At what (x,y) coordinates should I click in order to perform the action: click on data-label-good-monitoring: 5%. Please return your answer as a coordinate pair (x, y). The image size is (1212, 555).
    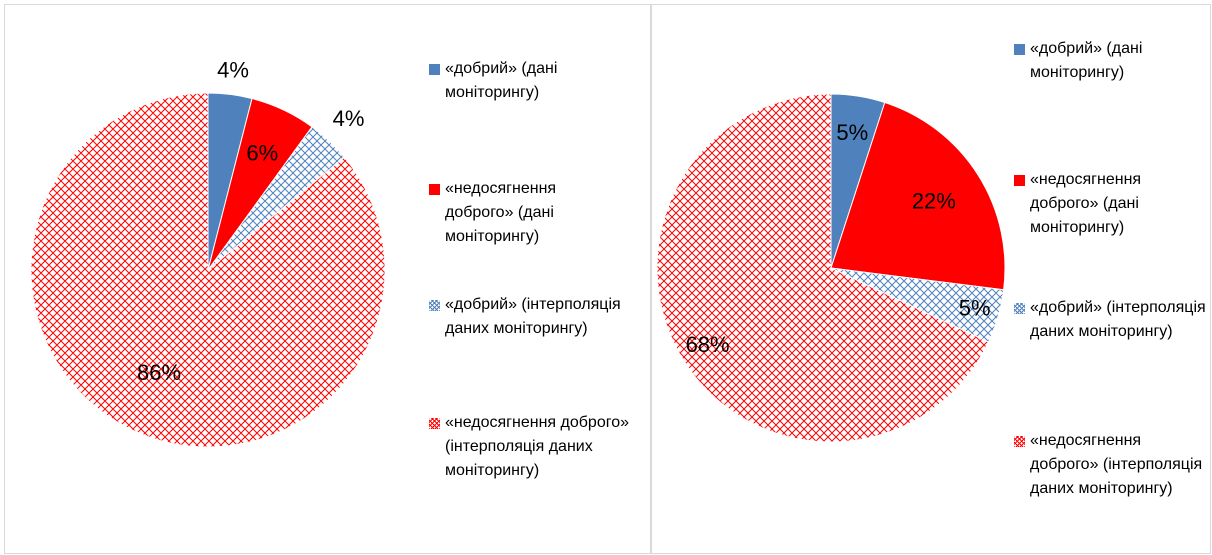
    Looking at the image, I should click on (852, 132).